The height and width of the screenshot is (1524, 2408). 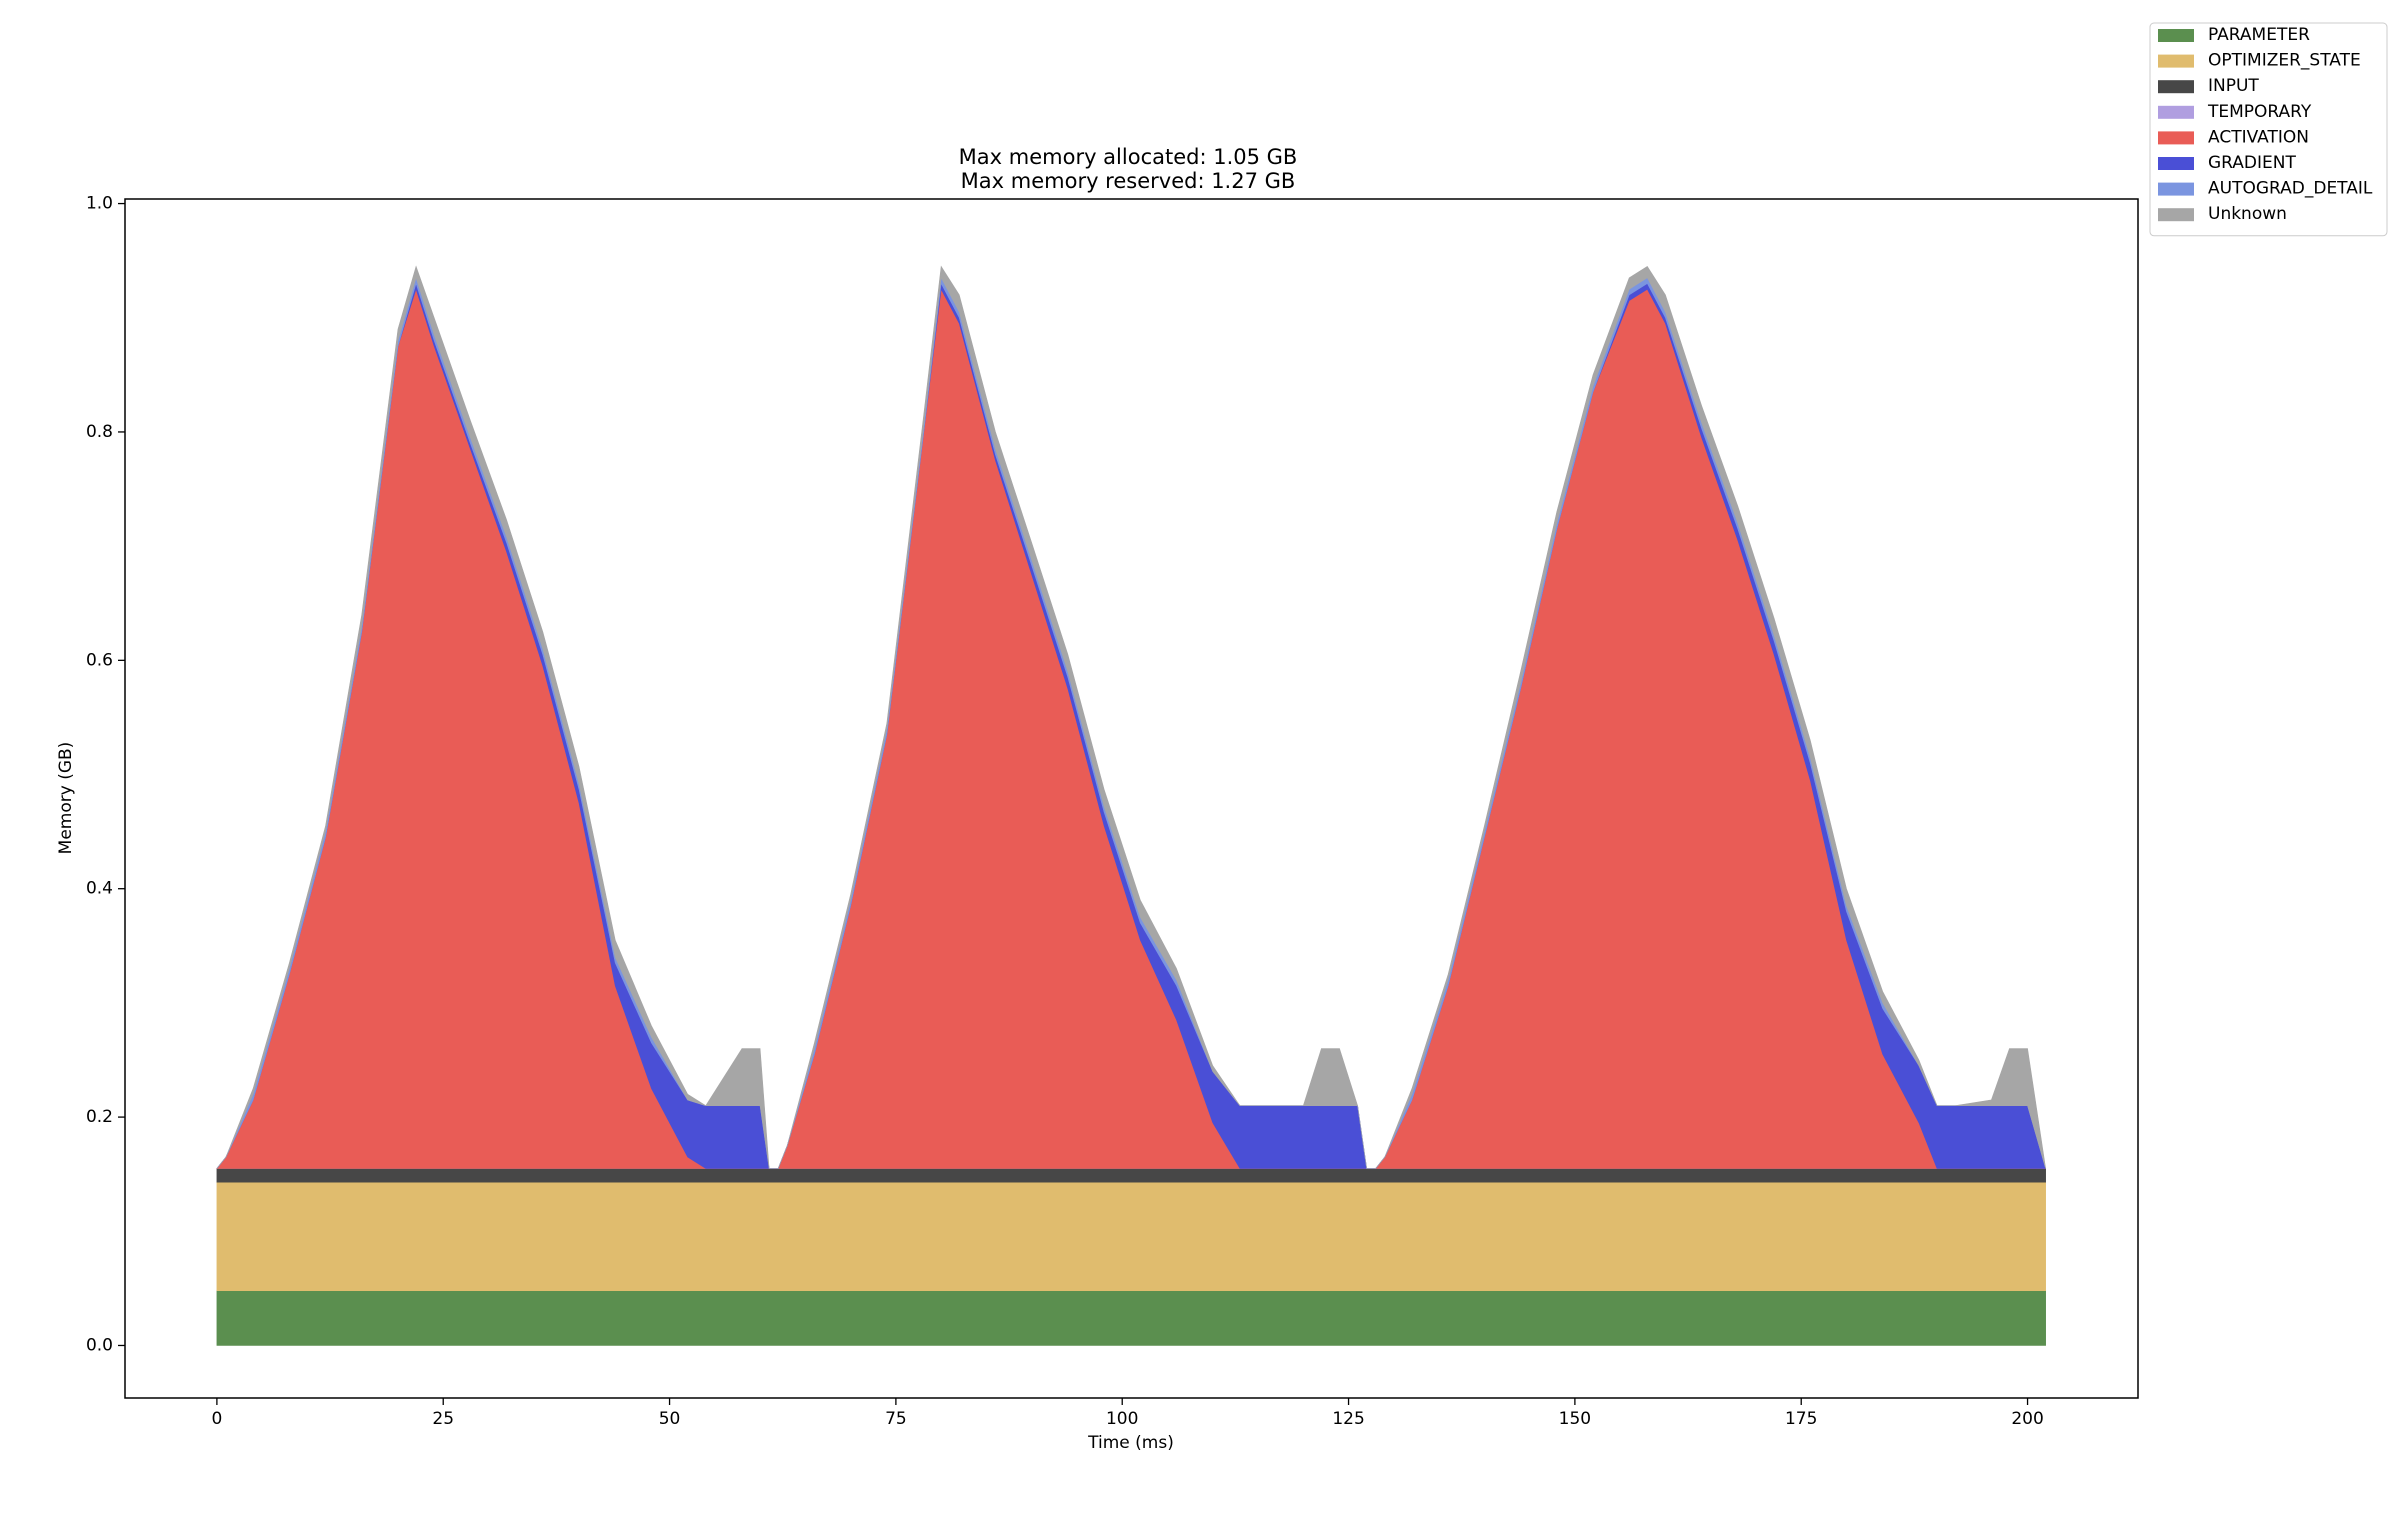 What do you see at coordinates (443, 1419) in the screenshot?
I see `x-tick-label: 25` at bounding box center [443, 1419].